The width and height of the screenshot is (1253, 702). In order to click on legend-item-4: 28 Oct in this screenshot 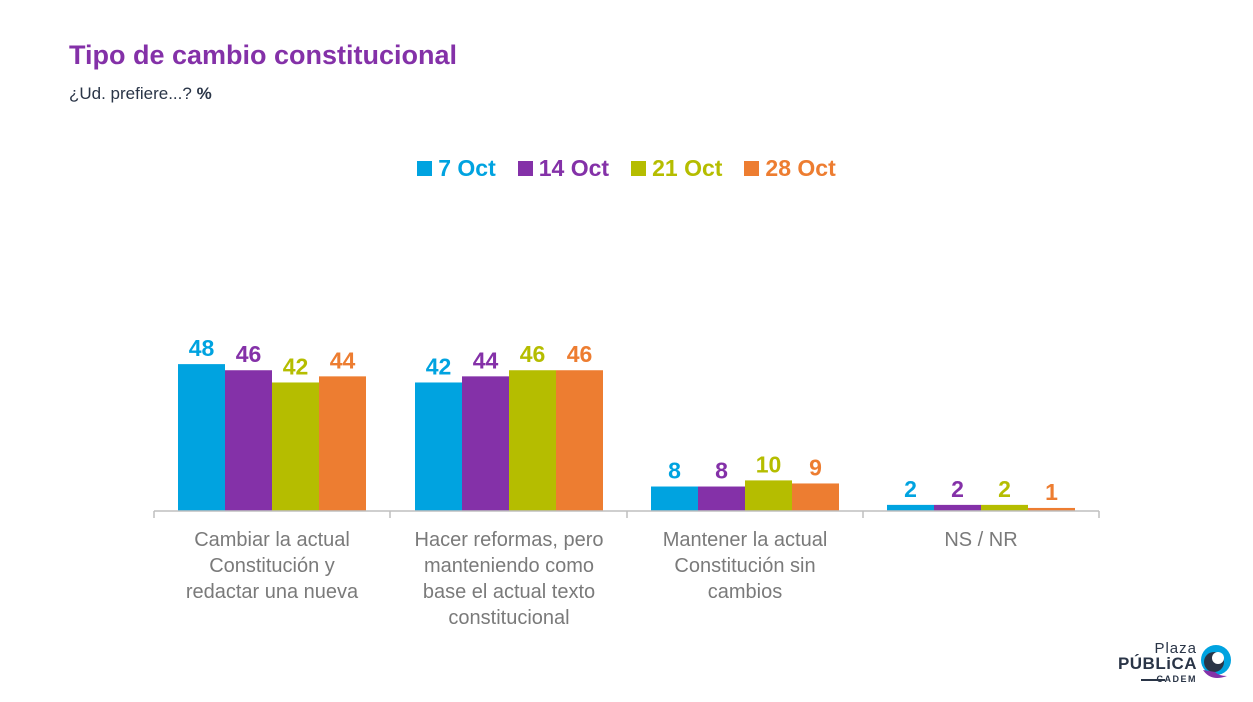, I will do `click(790, 168)`.